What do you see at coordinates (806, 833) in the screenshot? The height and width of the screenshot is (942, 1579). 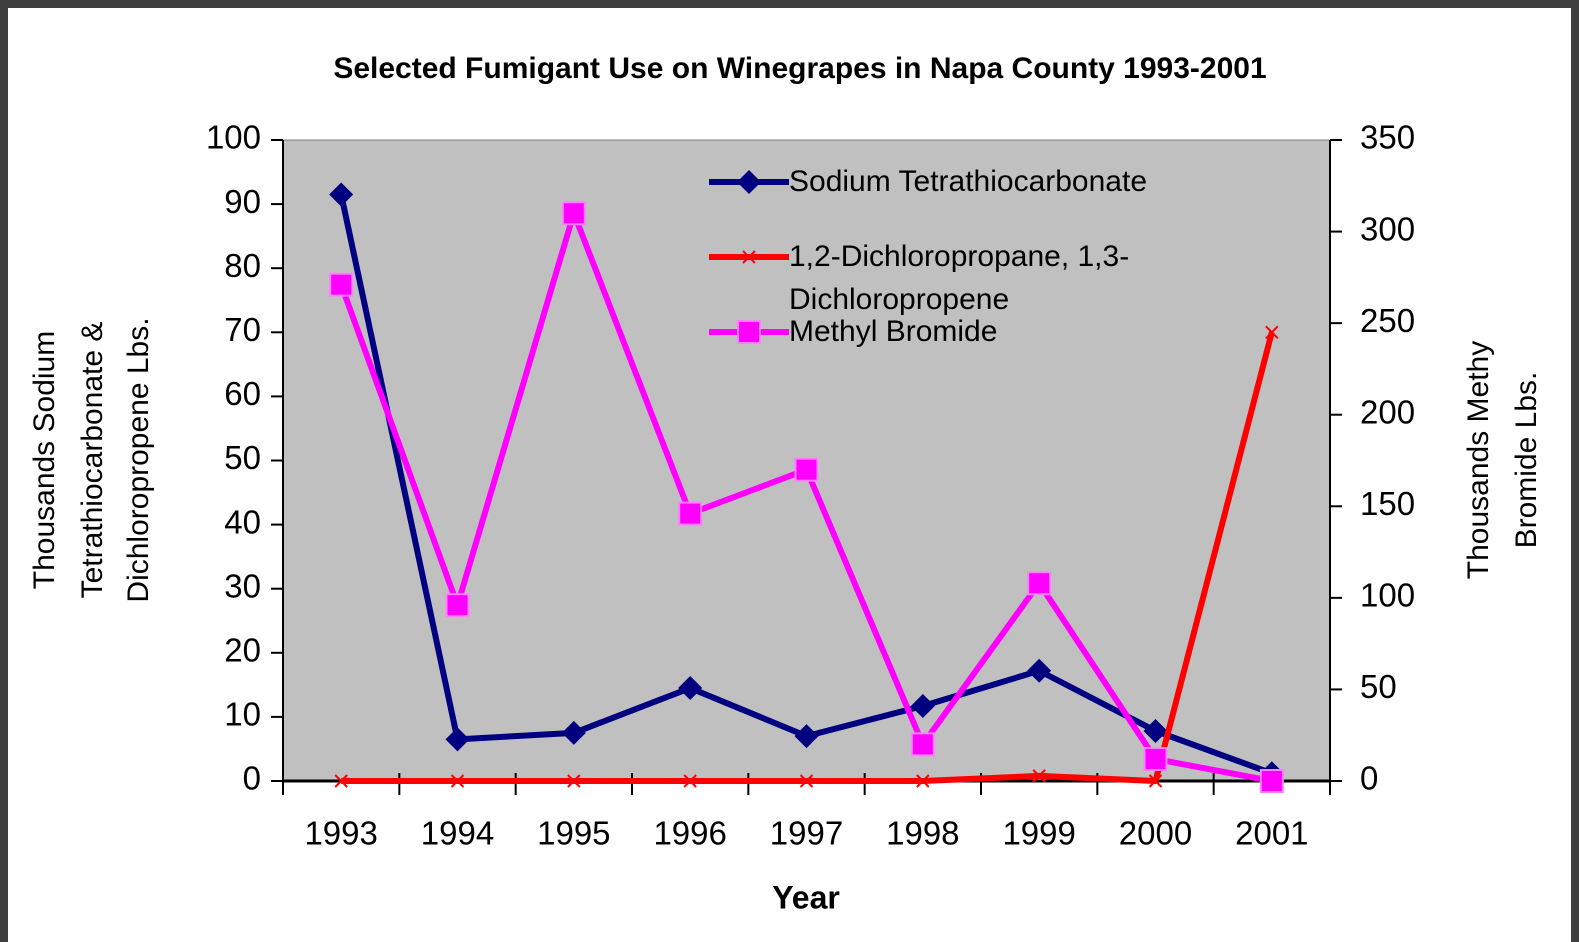 I see `x-tick-label: 1997` at bounding box center [806, 833].